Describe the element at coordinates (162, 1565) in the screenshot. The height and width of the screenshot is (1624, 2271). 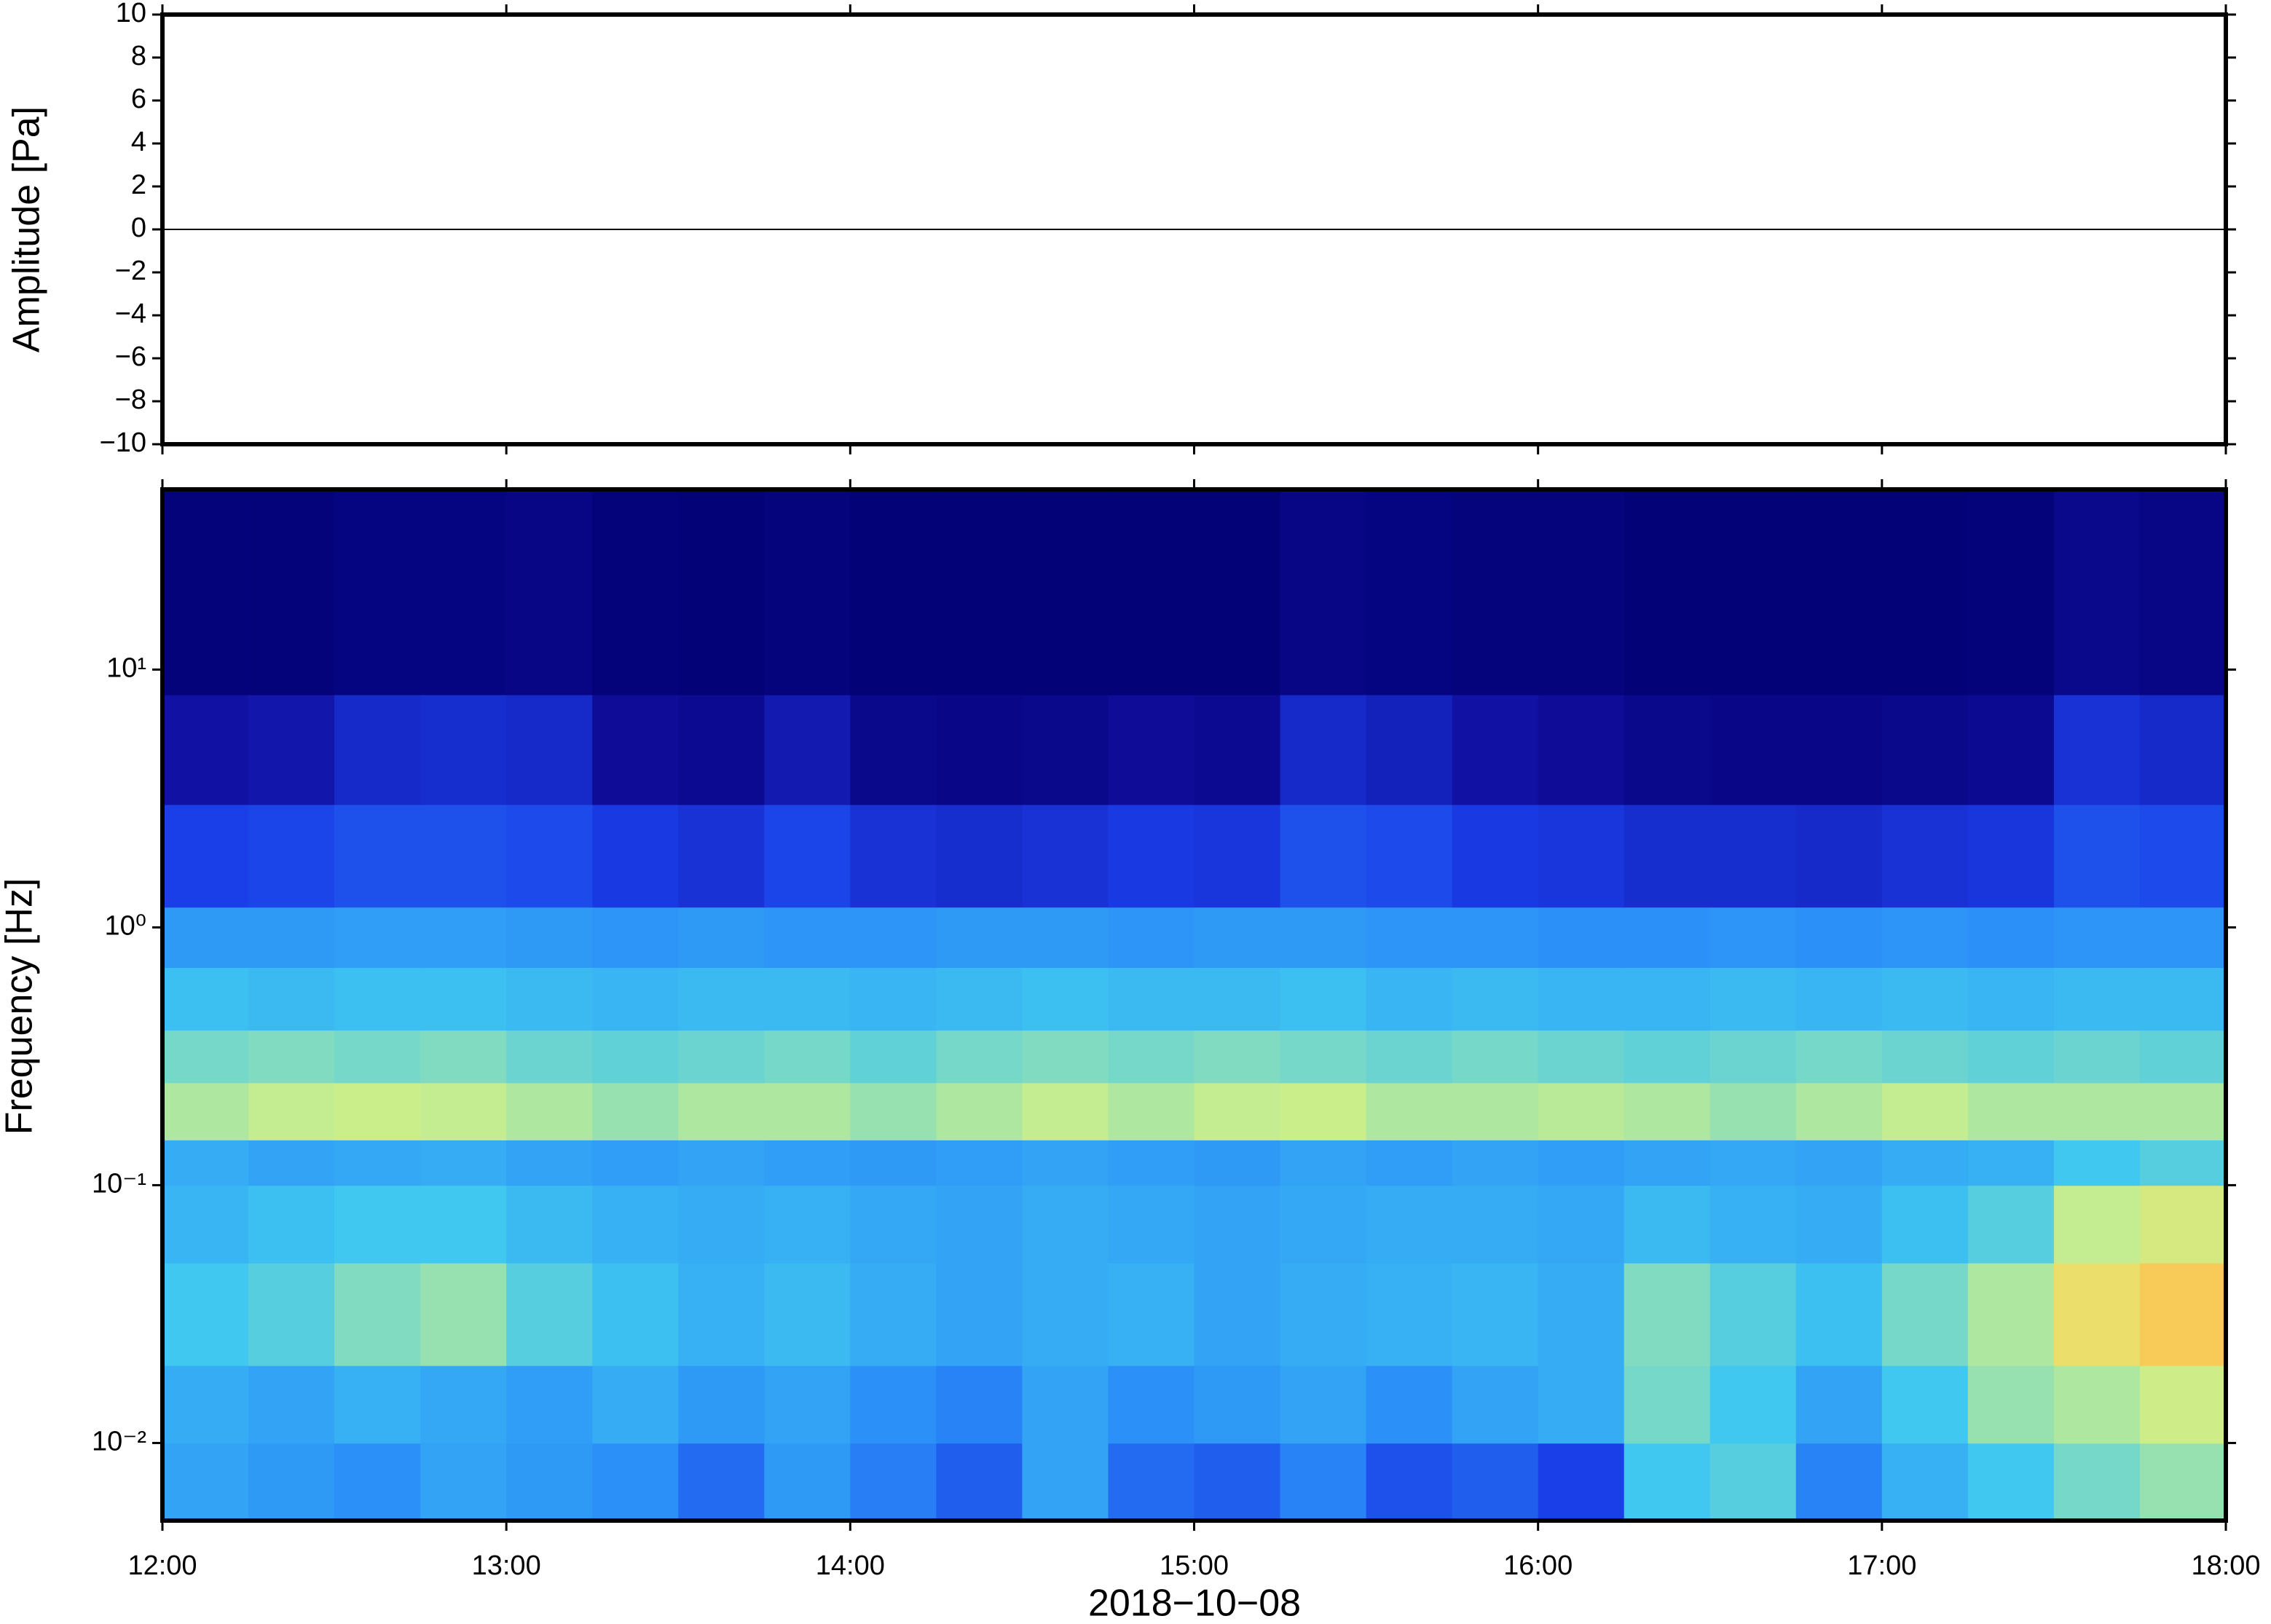
I see `x-tick-label: 12:00` at that location.